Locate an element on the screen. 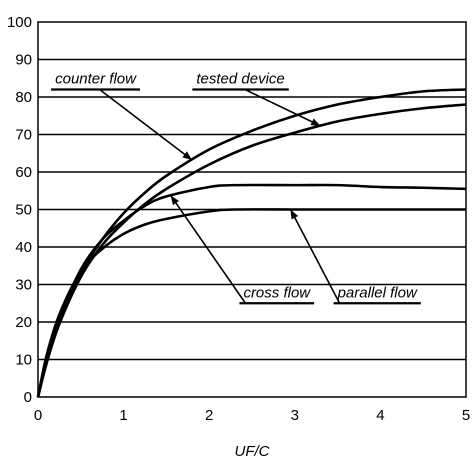 The height and width of the screenshot is (474, 474). y-tick-label: 90 is located at coordinates (23, 60).